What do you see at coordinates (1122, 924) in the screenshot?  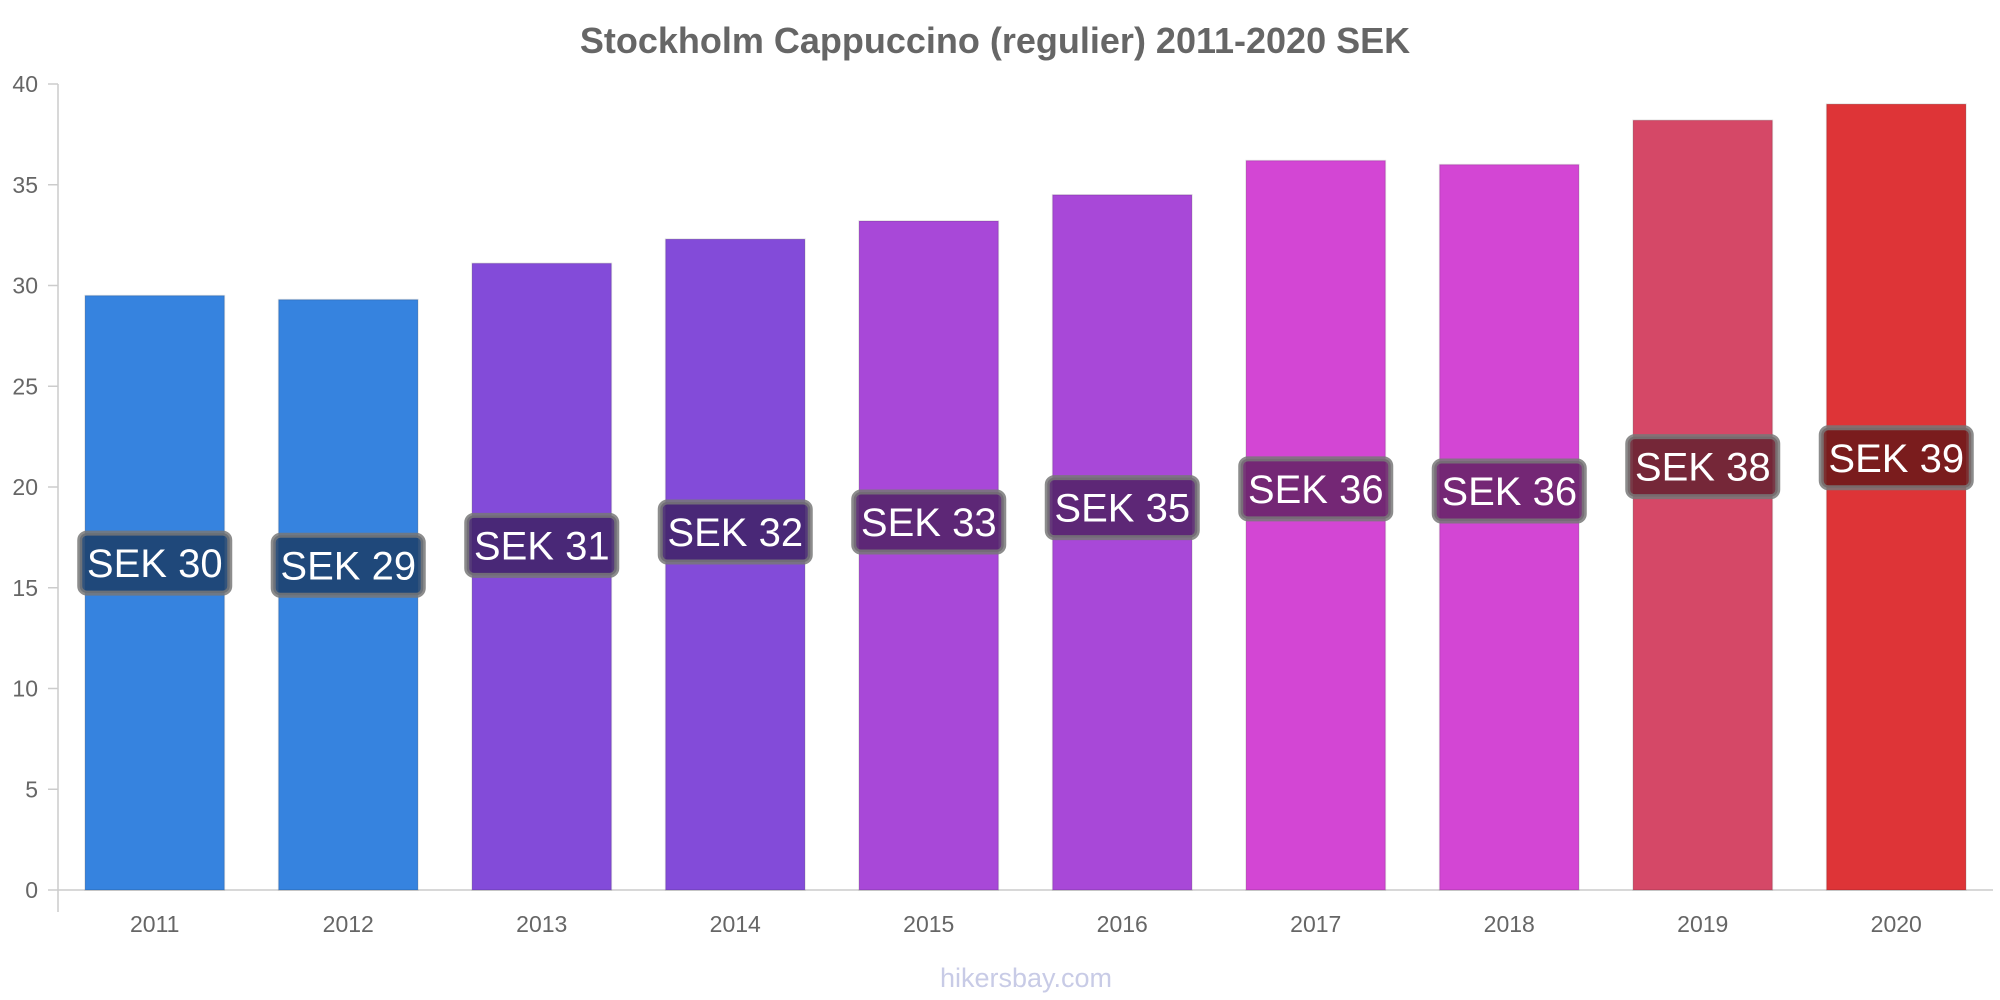 I see `x-tick-label: 2016` at bounding box center [1122, 924].